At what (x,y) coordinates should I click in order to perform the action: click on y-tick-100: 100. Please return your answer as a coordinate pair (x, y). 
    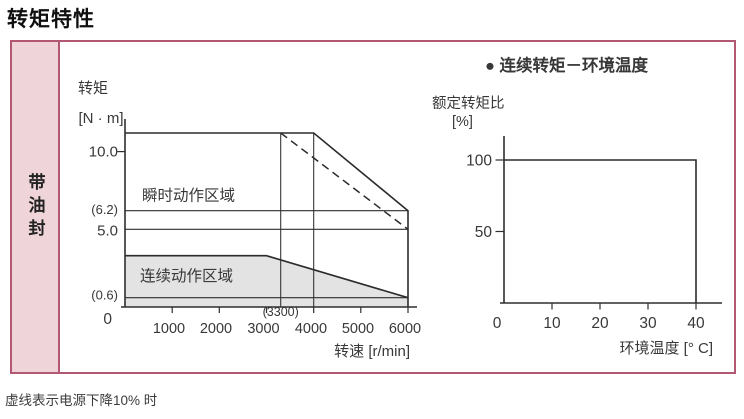
    Looking at the image, I should click on (479, 161).